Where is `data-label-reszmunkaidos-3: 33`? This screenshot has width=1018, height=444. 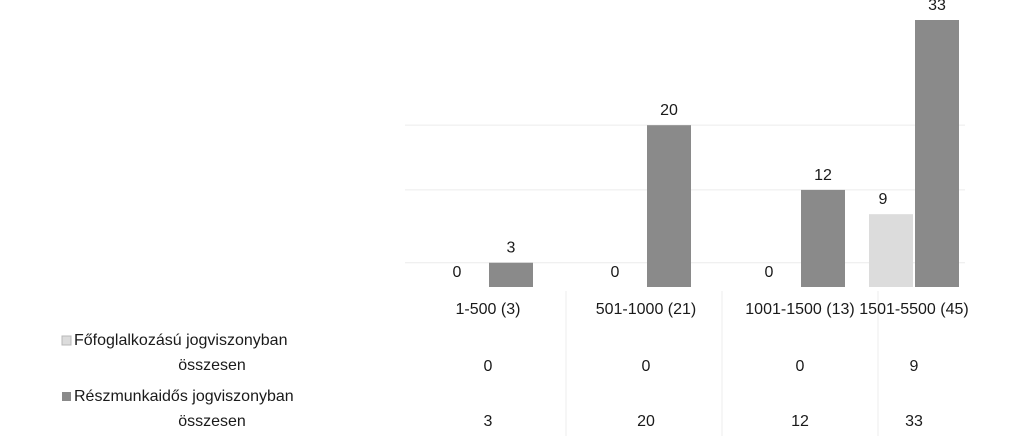
data-label-reszmunkaidos-3: 33 is located at coordinates (937, 7).